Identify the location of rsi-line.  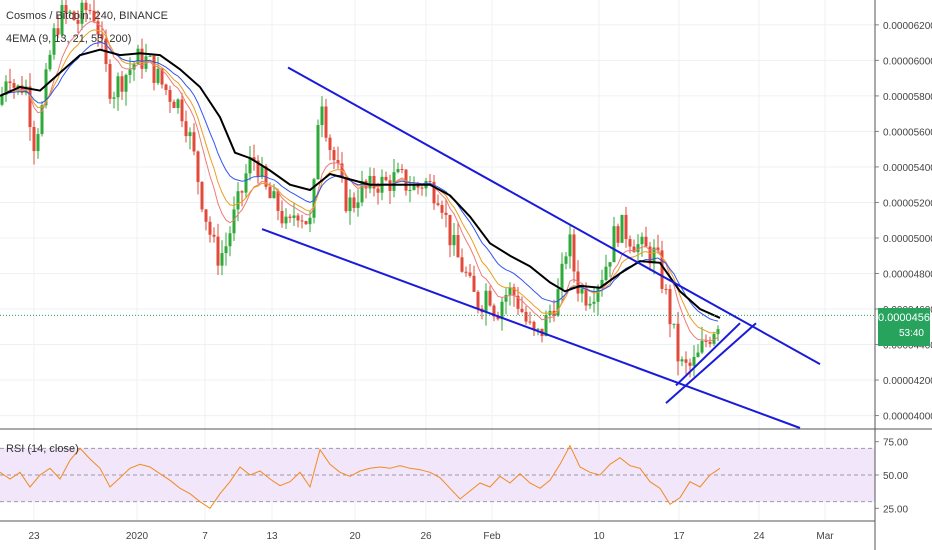
(360, 476).